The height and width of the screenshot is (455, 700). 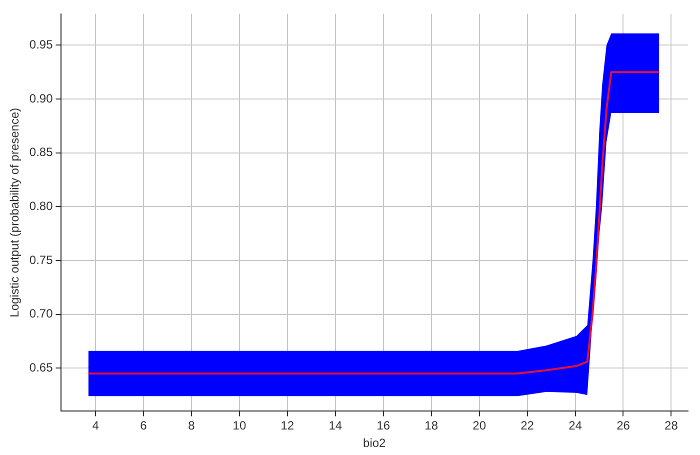 I want to click on x-tick-label: 14, so click(x=335, y=425).